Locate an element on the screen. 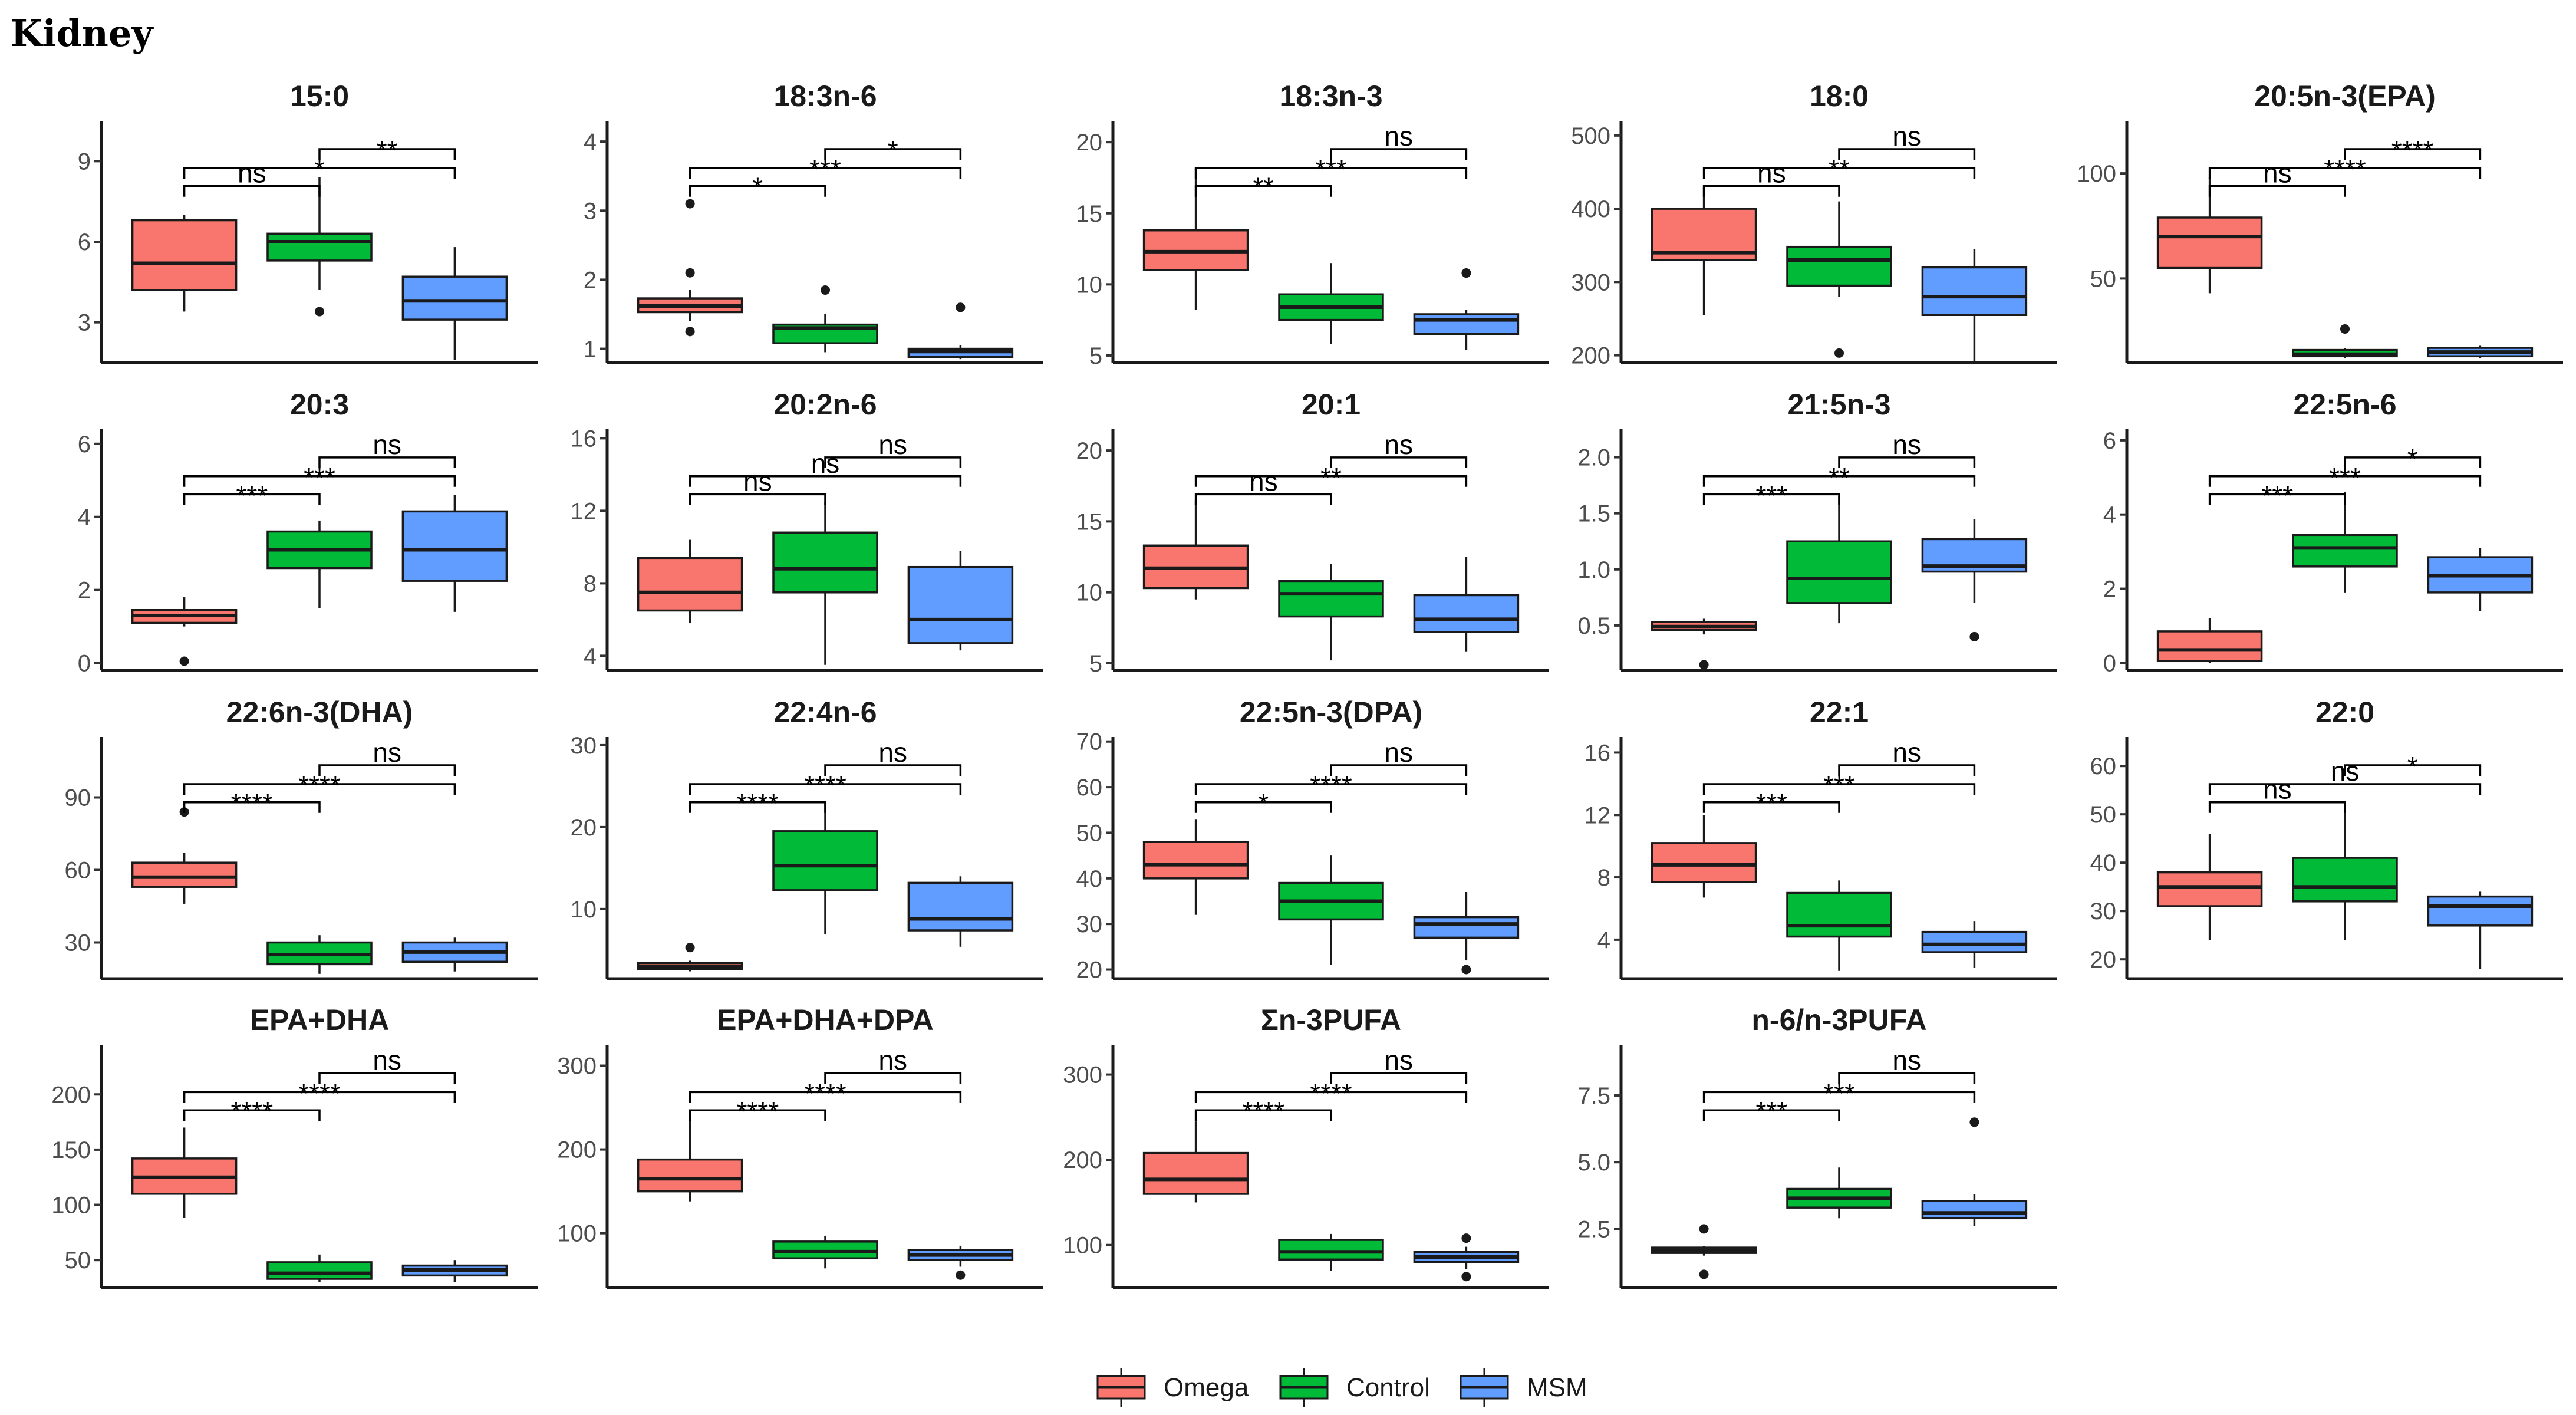 This screenshot has width=2576, height=1415. significance-label: **** is located at coordinates (251, 1111).